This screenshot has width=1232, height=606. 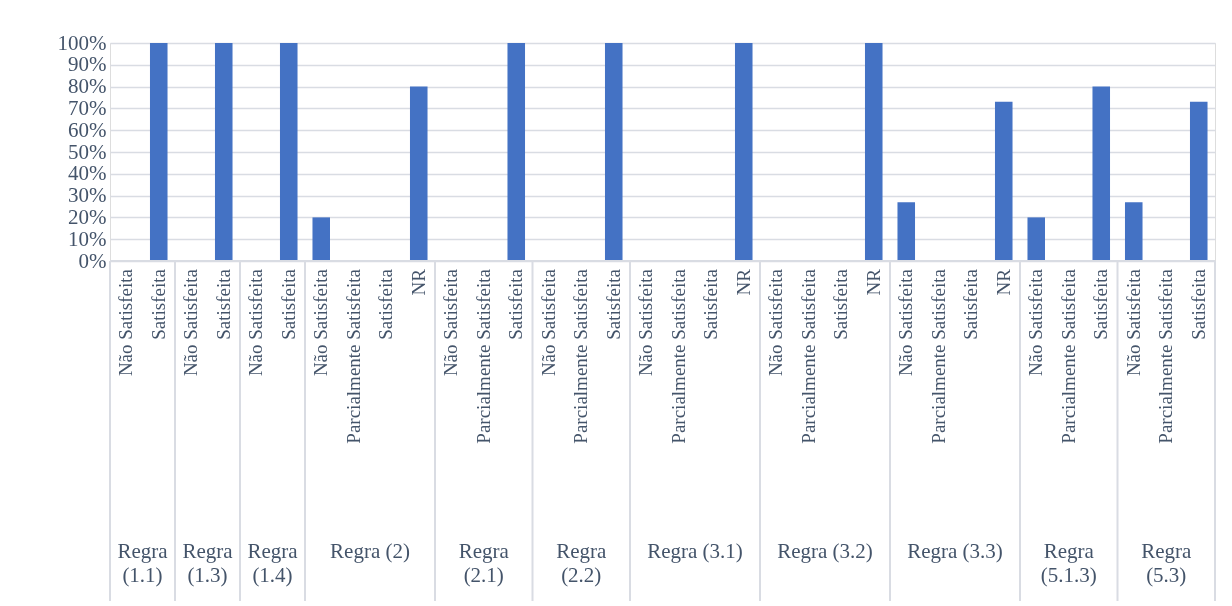 What do you see at coordinates (92, 260) in the screenshot?
I see `y-tick-label: 0%` at bounding box center [92, 260].